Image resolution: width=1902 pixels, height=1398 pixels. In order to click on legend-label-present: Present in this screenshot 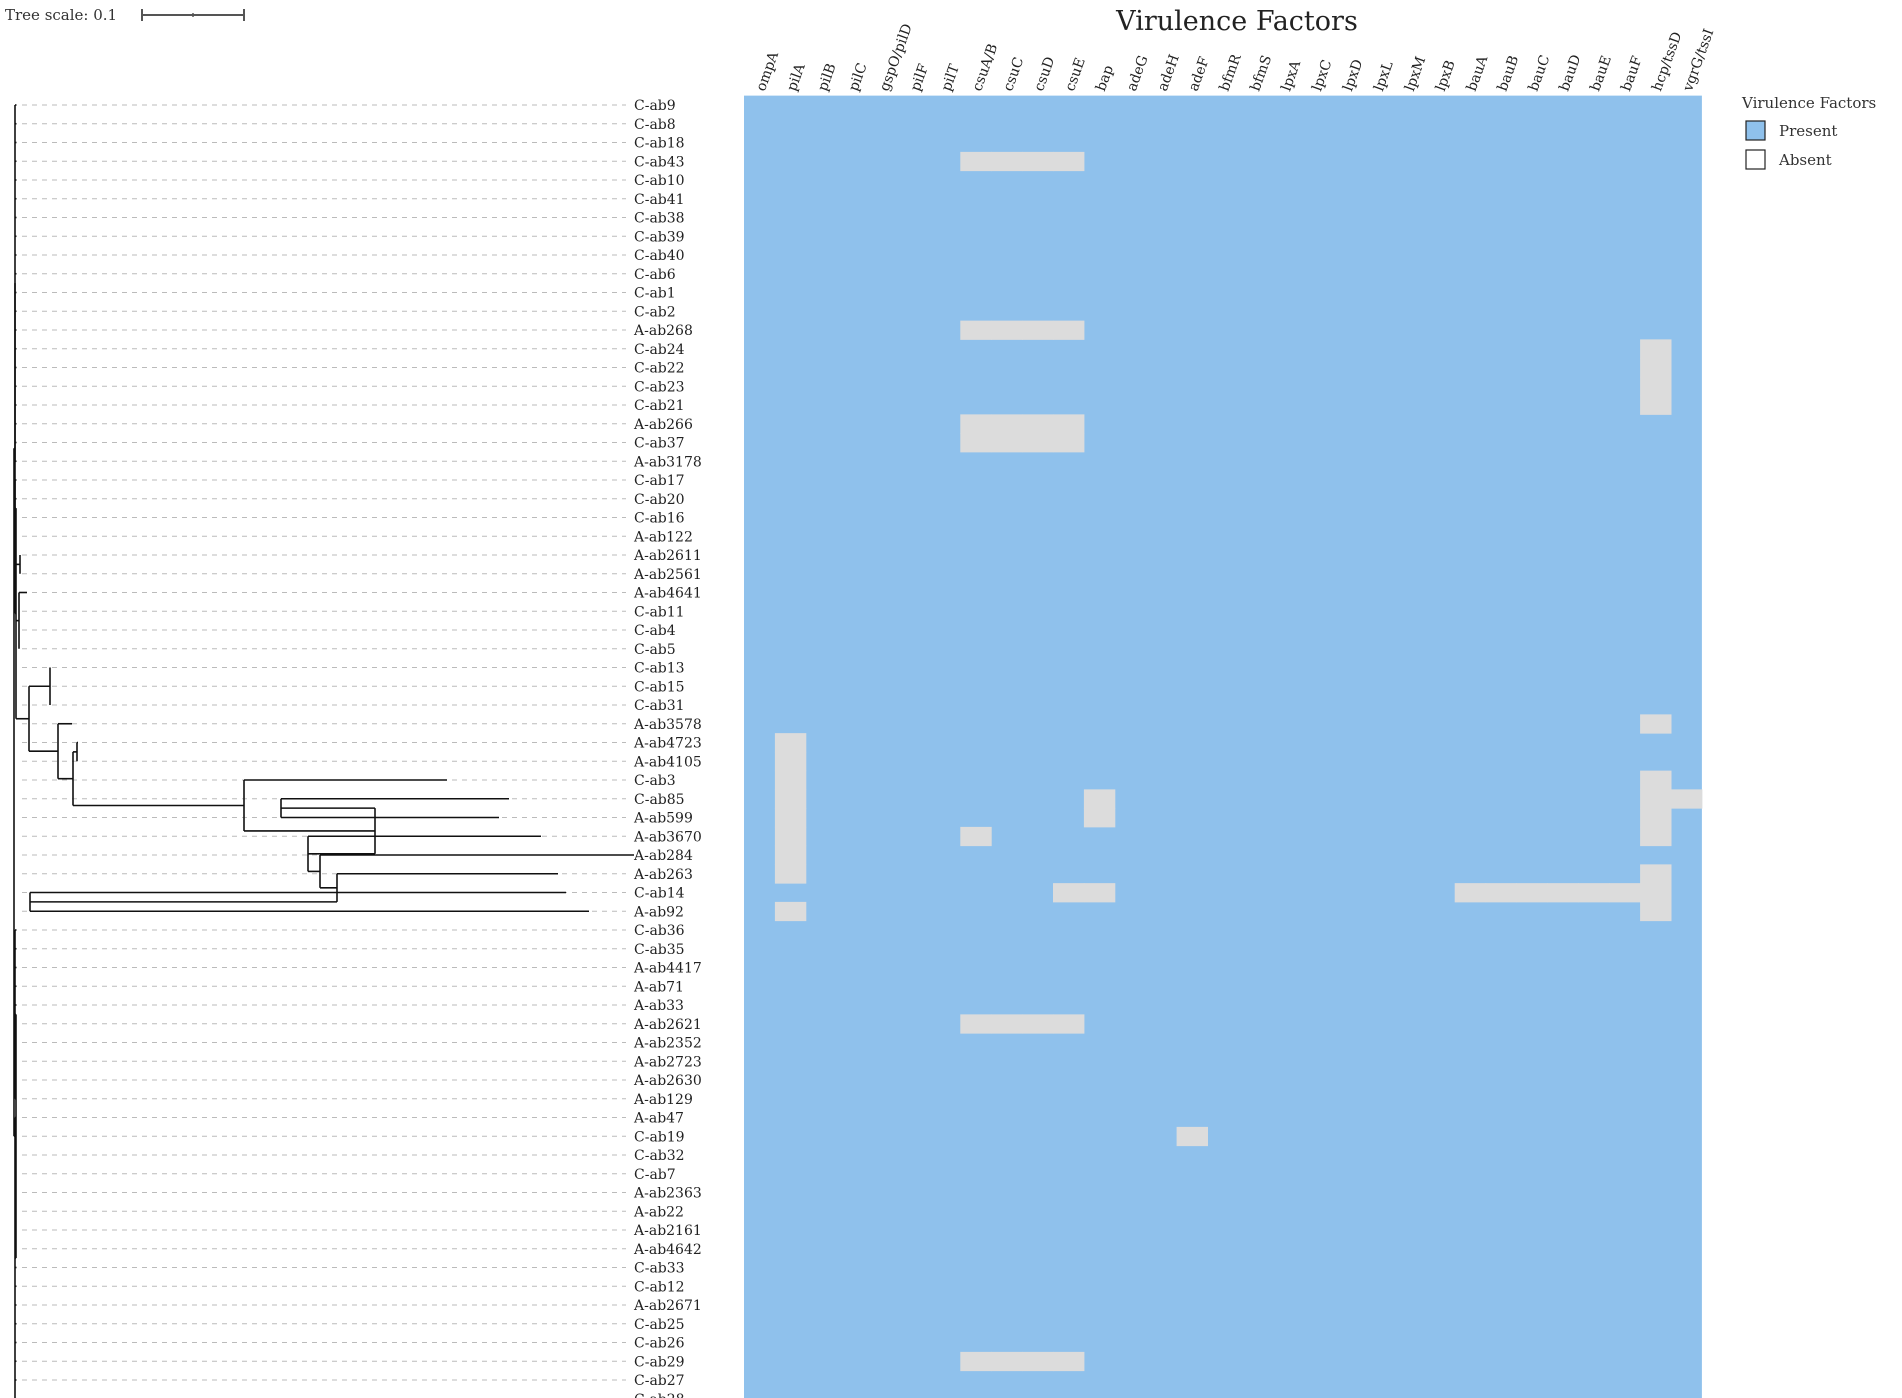, I will do `click(1808, 131)`.